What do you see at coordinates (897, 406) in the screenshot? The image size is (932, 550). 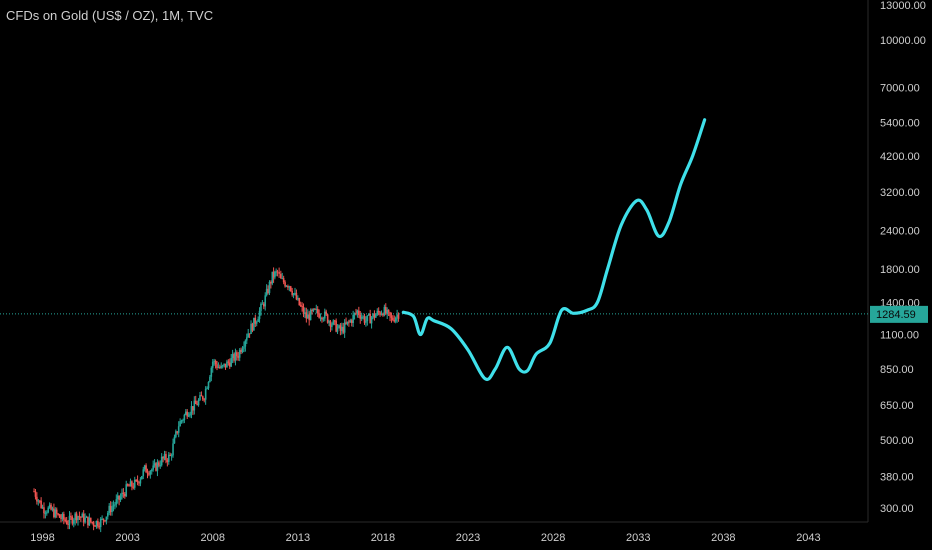 I see `y-tick-label: 650.00` at bounding box center [897, 406].